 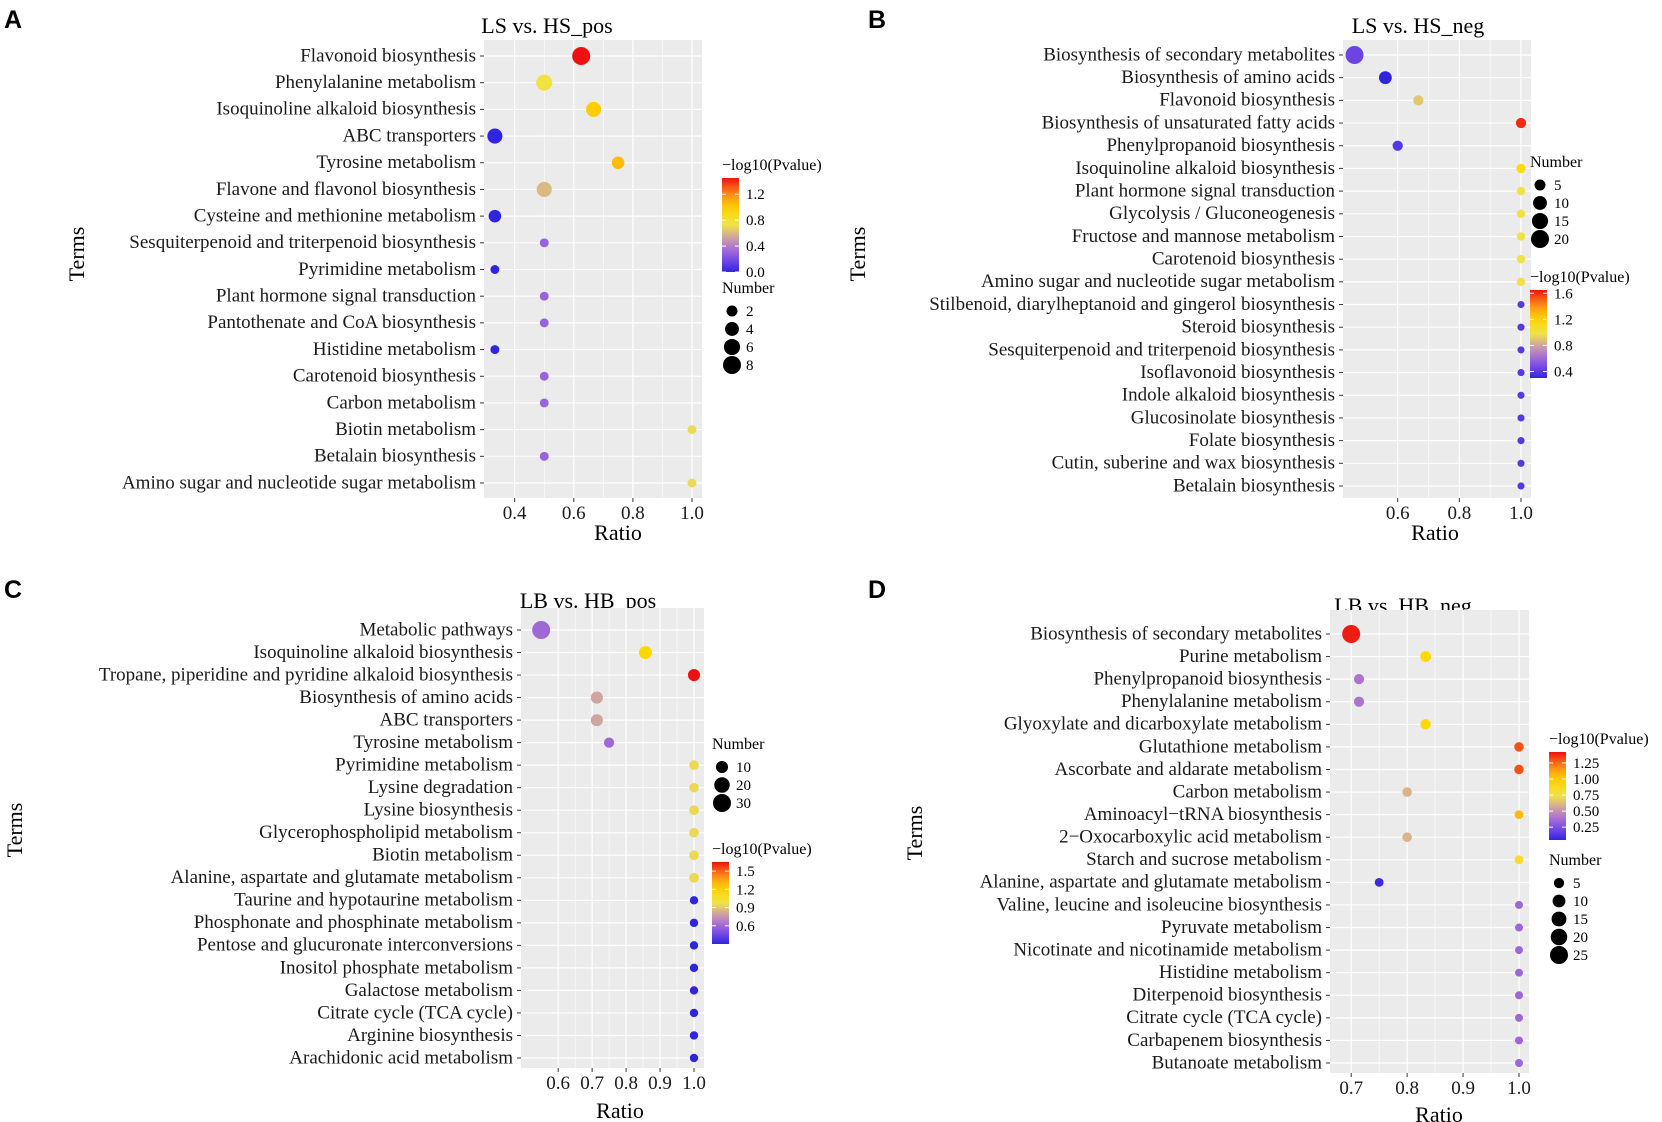 What do you see at coordinates (612, 838) in the screenshot?
I see `plot-background` at bounding box center [612, 838].